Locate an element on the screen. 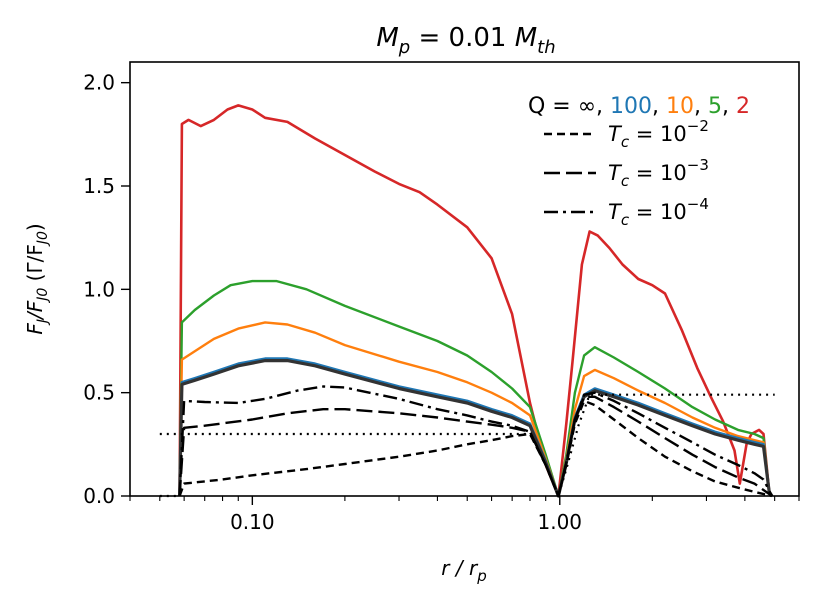 Image resolution: width=829 pixels, height=609 pixels. x-label-sub: p is located at coordinates (481, 576).